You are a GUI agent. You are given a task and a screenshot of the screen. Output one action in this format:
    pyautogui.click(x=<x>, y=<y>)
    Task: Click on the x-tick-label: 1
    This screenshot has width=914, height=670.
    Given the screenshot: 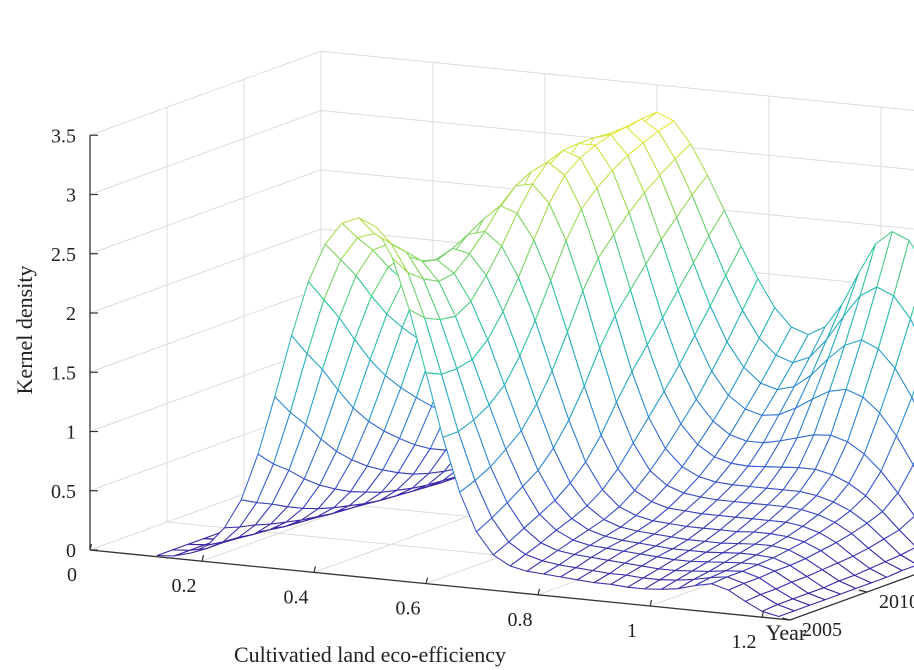 What is the action you would take?
    pyautogui.click(x=632, y=631)
    